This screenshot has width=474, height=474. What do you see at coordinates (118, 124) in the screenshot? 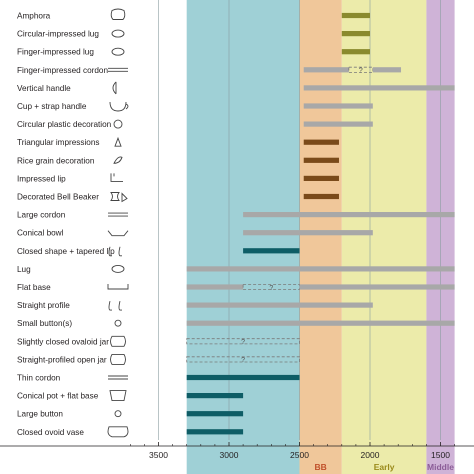
I see `circle-icon` at bounding box center [118, 124].